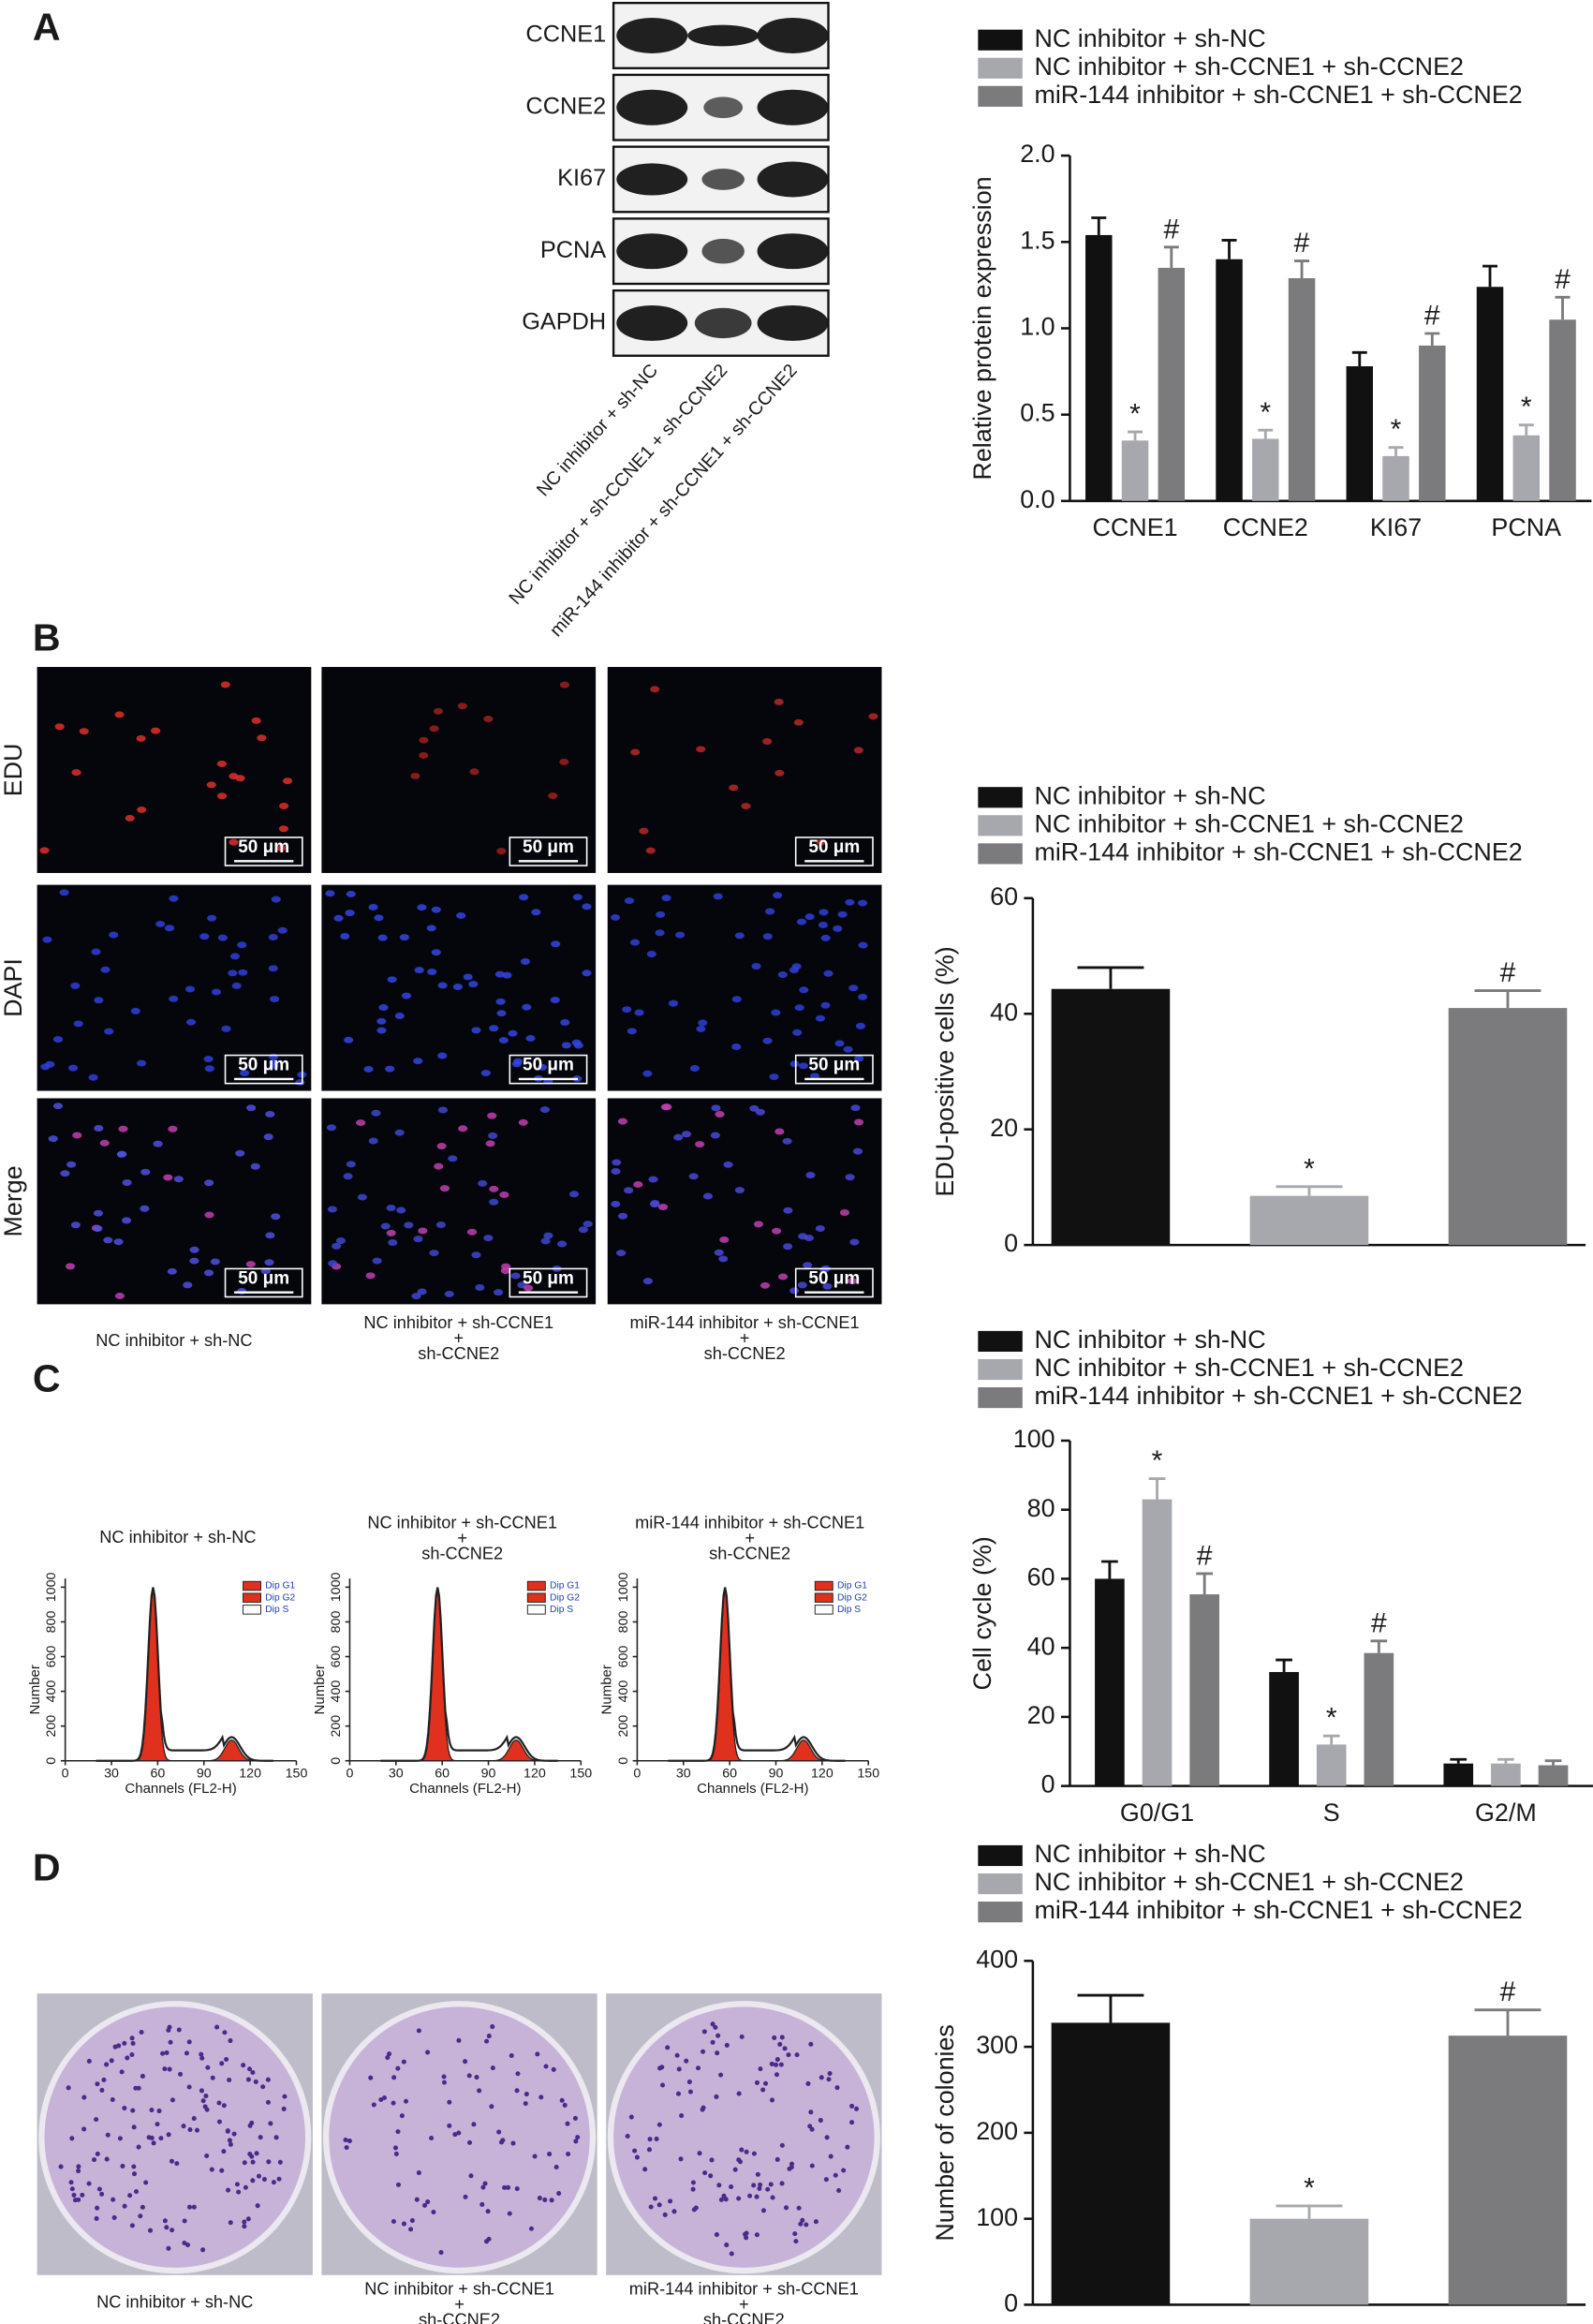 The image size is (1593, 2324). What do you see at coordinates (1278, 852) in the screenshot?
I see `legend-label: miR-144 inhibitor + sh-CCNE1 + sh-CCNE2` at bounding box center [1278, 852].